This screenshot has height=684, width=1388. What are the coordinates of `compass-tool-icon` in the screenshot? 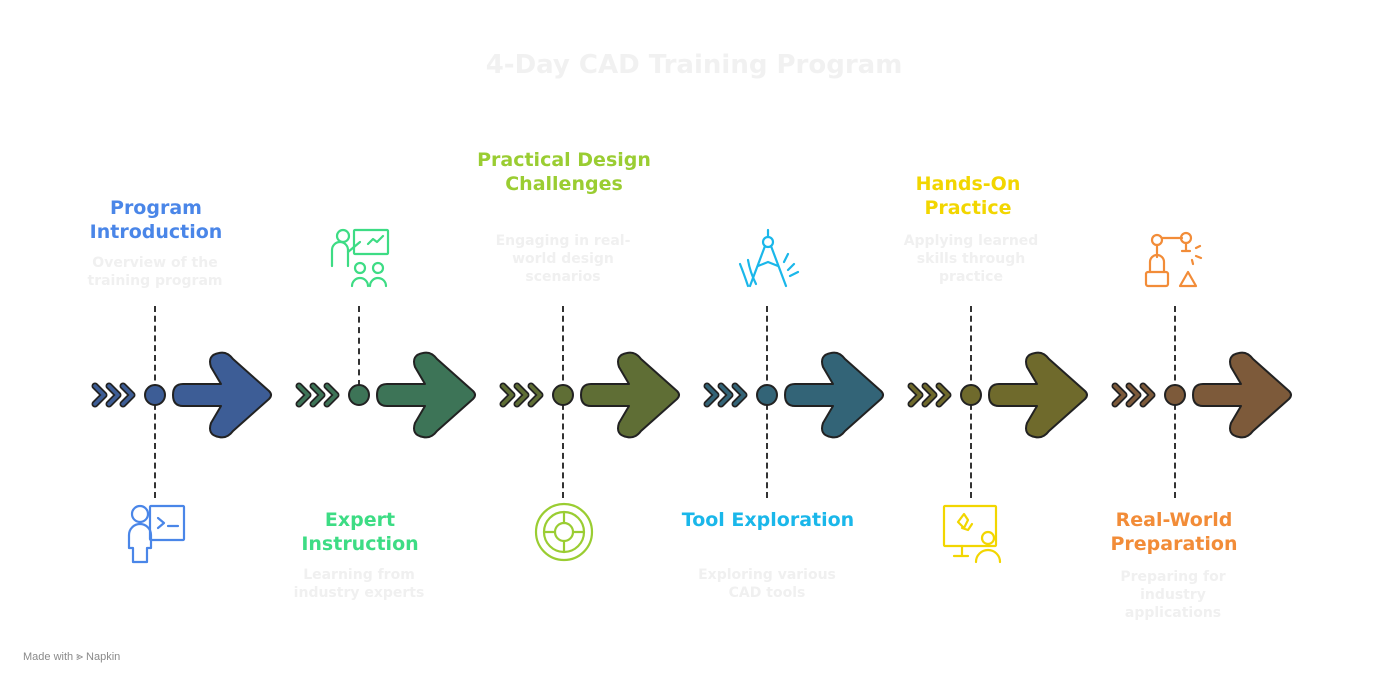 It's located at (768, 258).